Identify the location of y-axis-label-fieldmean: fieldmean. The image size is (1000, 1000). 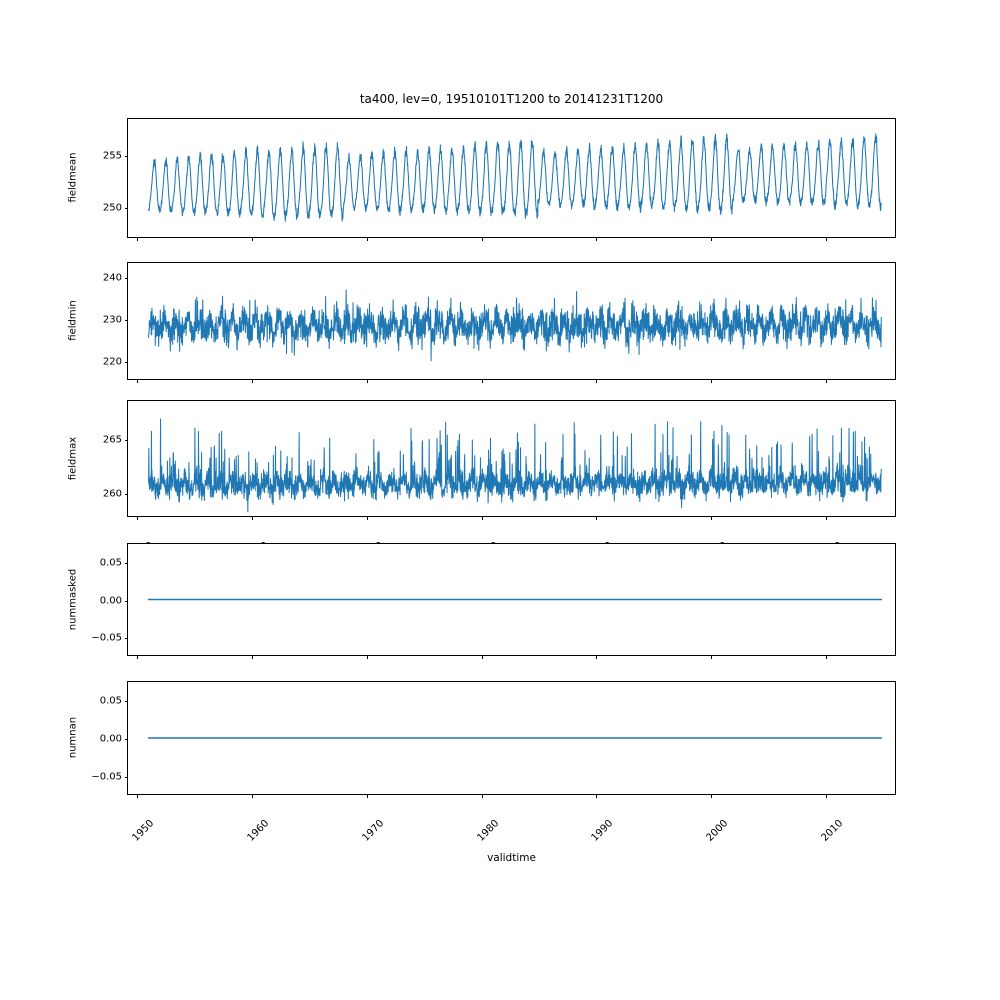
(73, 177).